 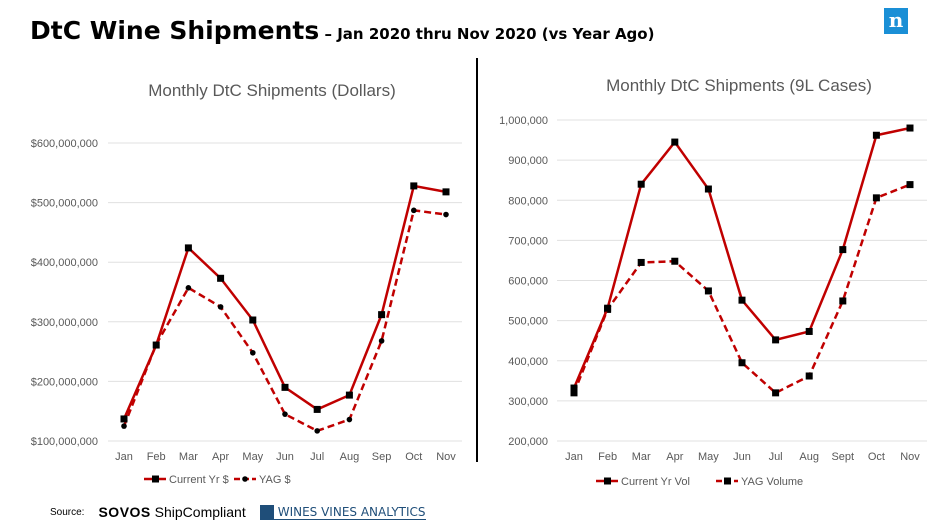 I want to click on y-tick-label: $500,000,000, so click(x=64, y=204).